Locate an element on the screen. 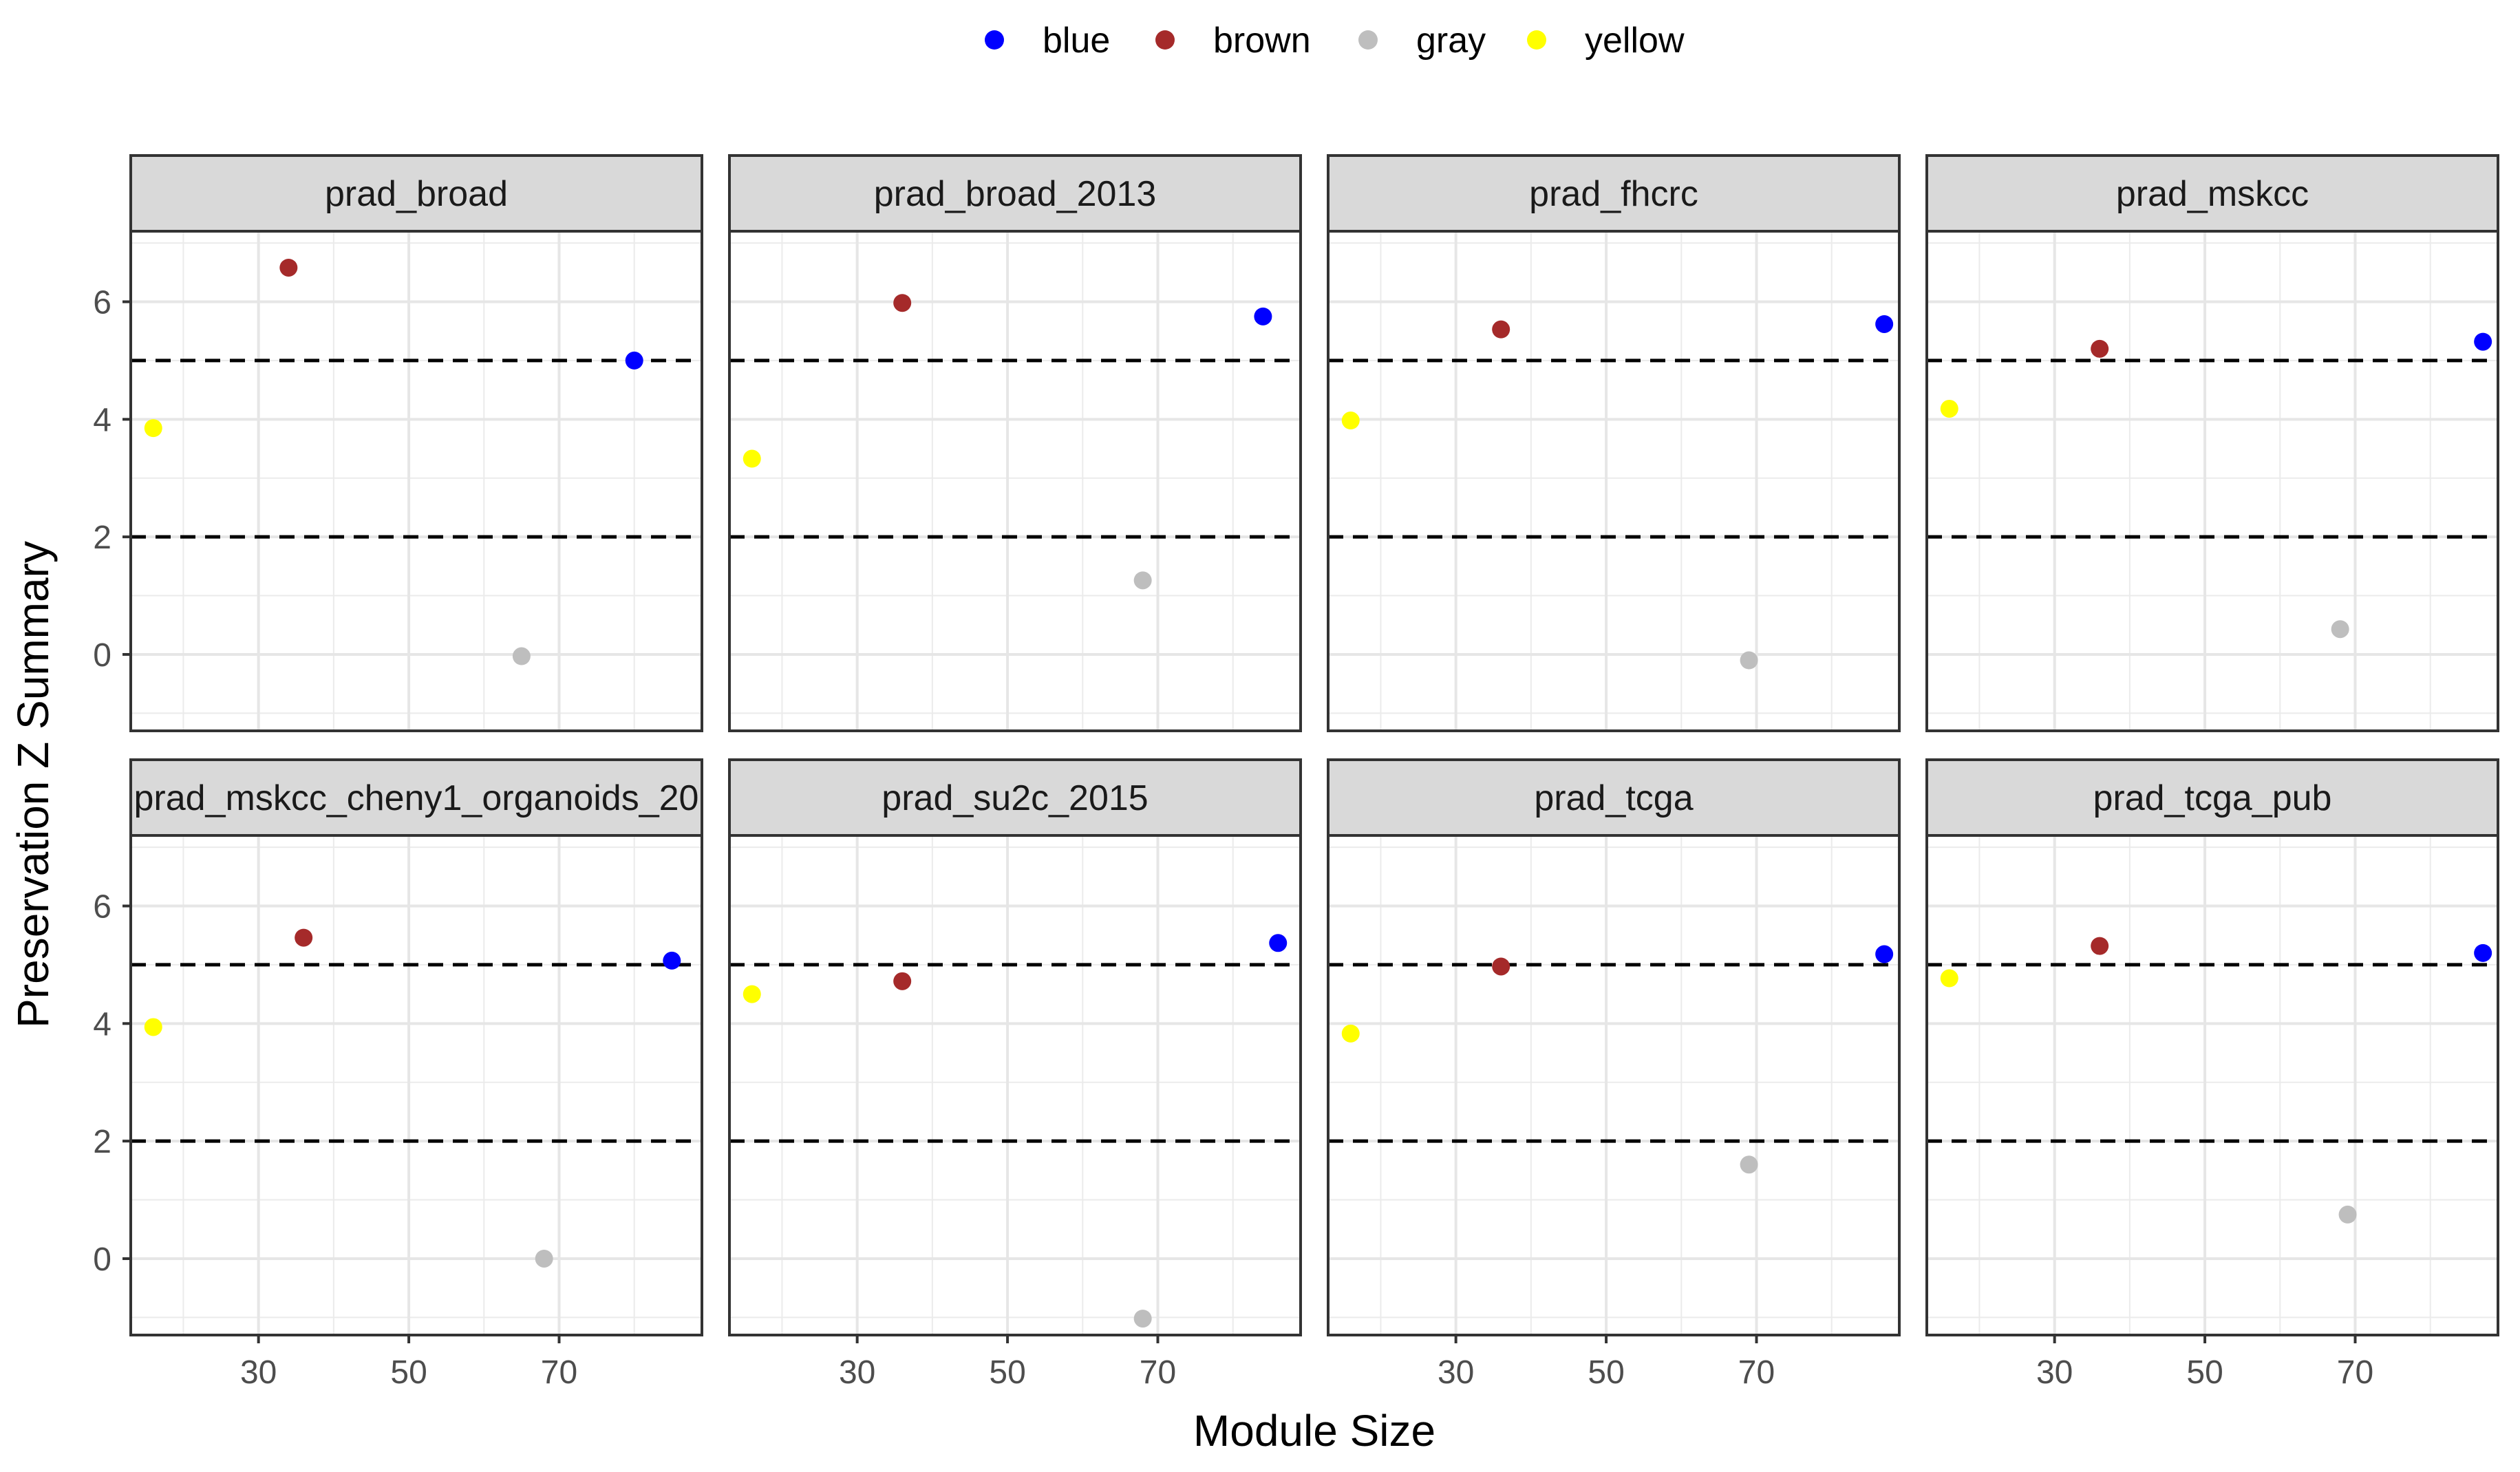 This screenshot has width=2520, height=1472. legend-label: brown is located at coordinates (1262, 41).